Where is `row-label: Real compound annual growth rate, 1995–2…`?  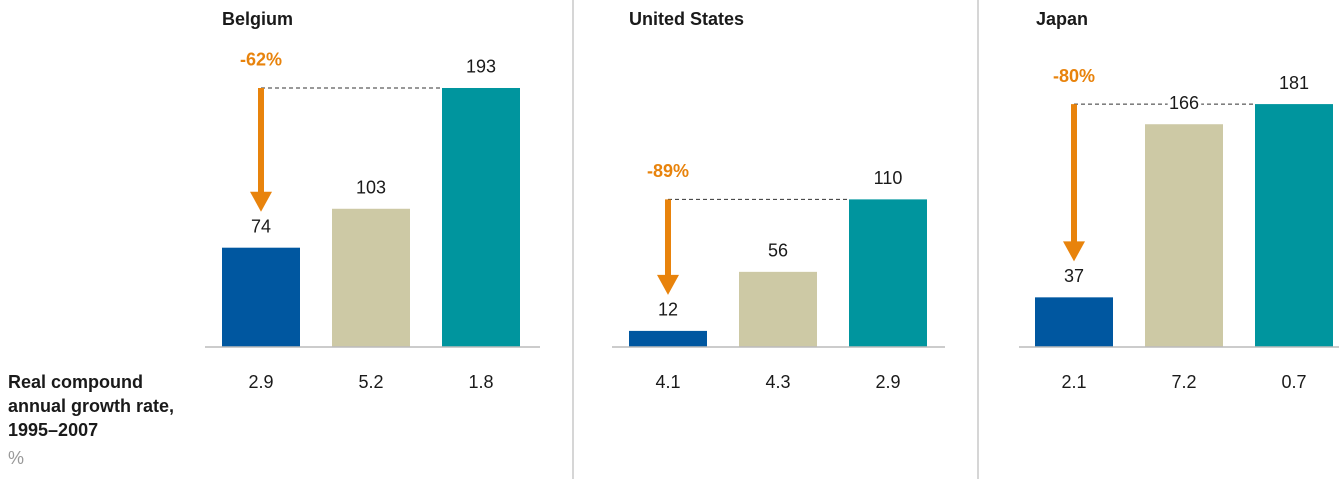
row-label: Real compound annual growth rate, 1995–2… is located at coordinates (91, 406).